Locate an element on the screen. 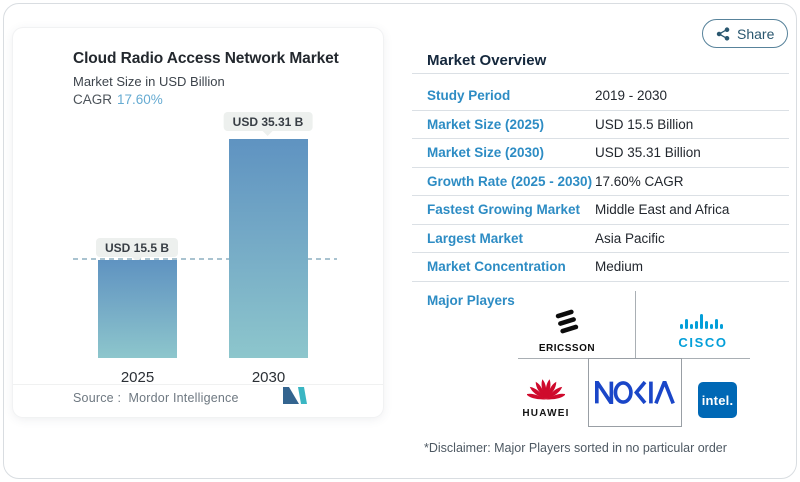 This screenshot has height=482, width=800. table-row-market-concentration: Market Concentration Medium is located at coordinates (600, 267).